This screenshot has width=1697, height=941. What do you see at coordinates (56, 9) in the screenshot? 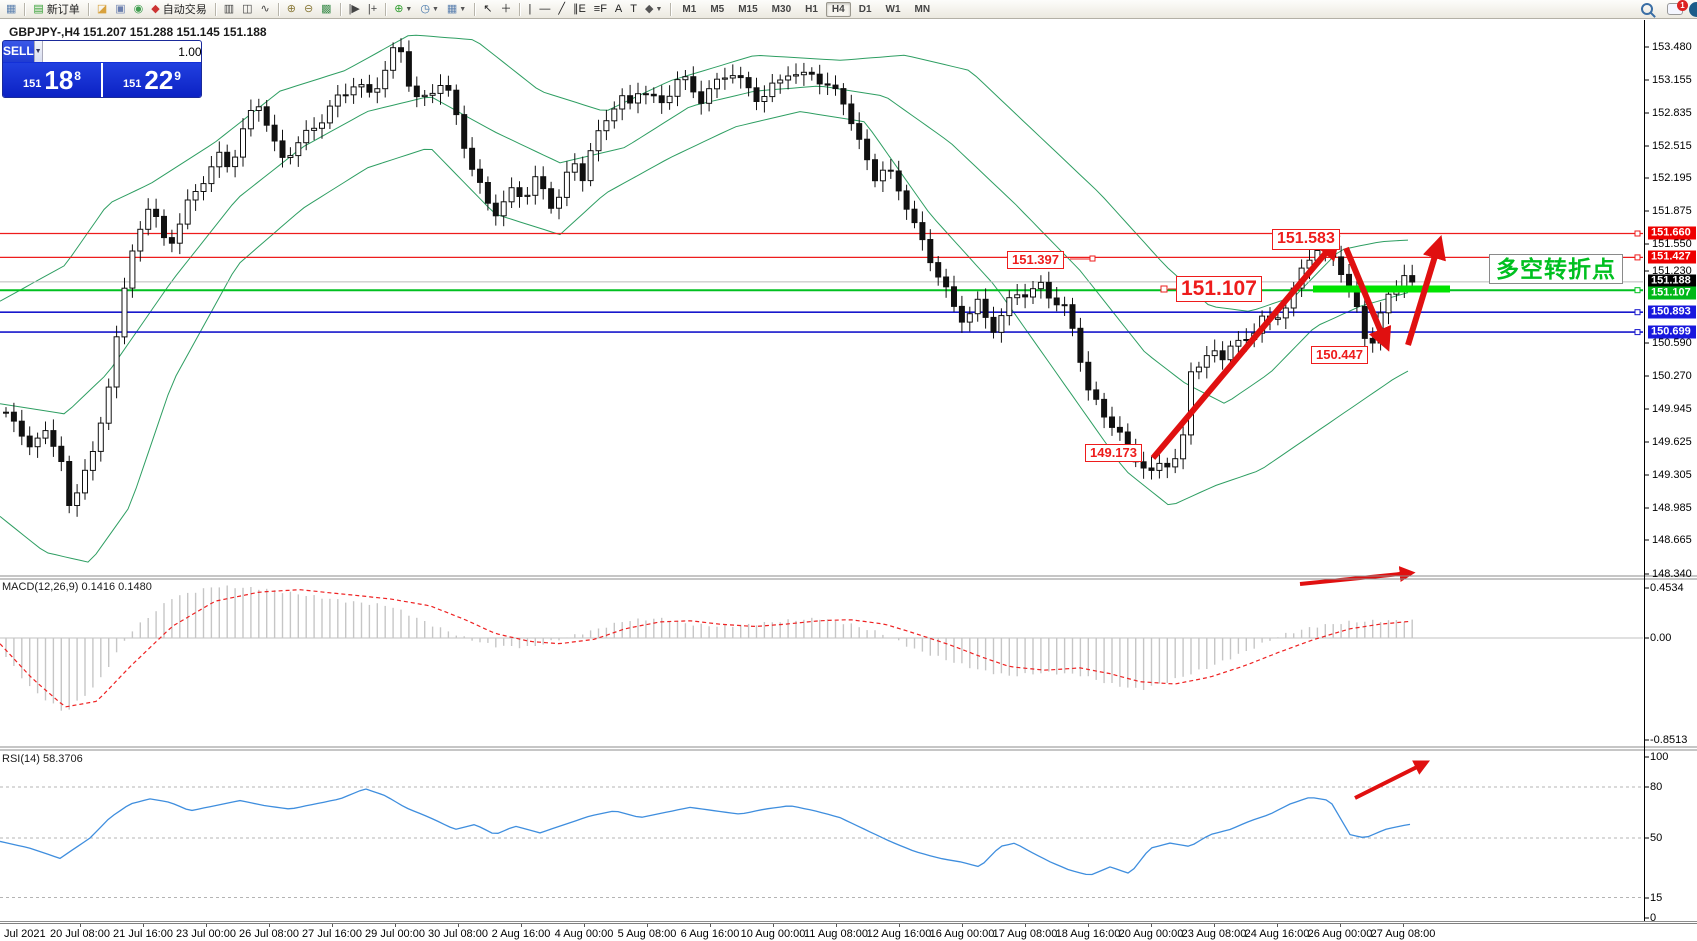
I see `new-order-button: ▤ 新订单` at bounding box center [56, 9].